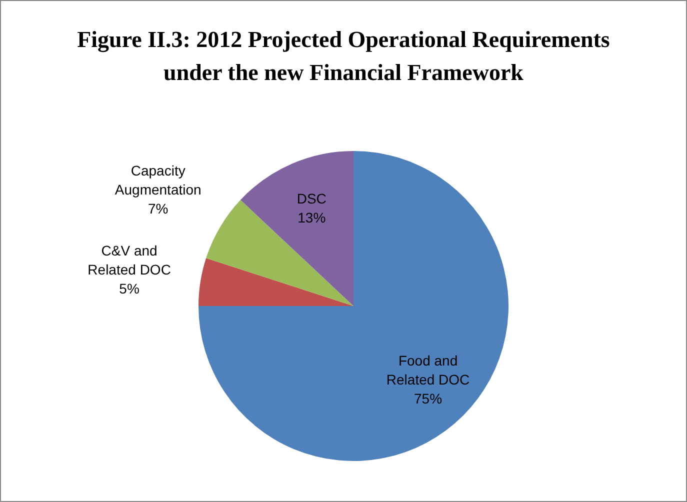 This screenshot has width=687, height=502. What do you see at coordinates (428, 398) in the screenshot?
I see `data-label: 75%` at bounding box center [428, 398].